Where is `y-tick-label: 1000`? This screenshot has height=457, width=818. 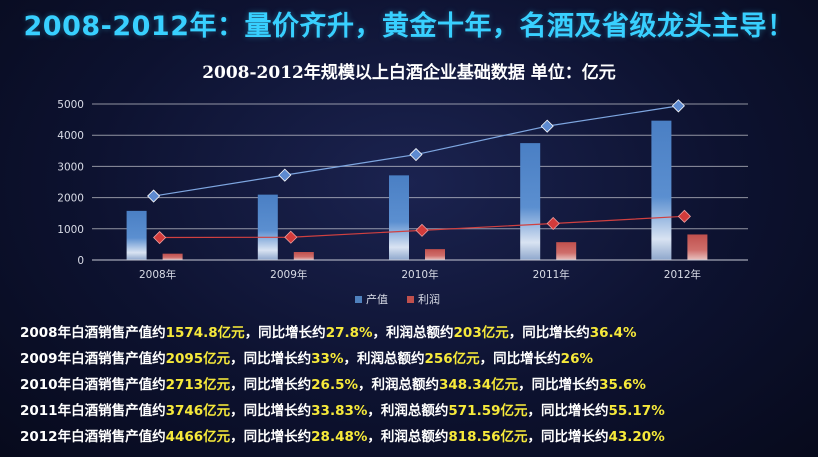 y-tick-label: 1000 is located at coordinates (70, 230).